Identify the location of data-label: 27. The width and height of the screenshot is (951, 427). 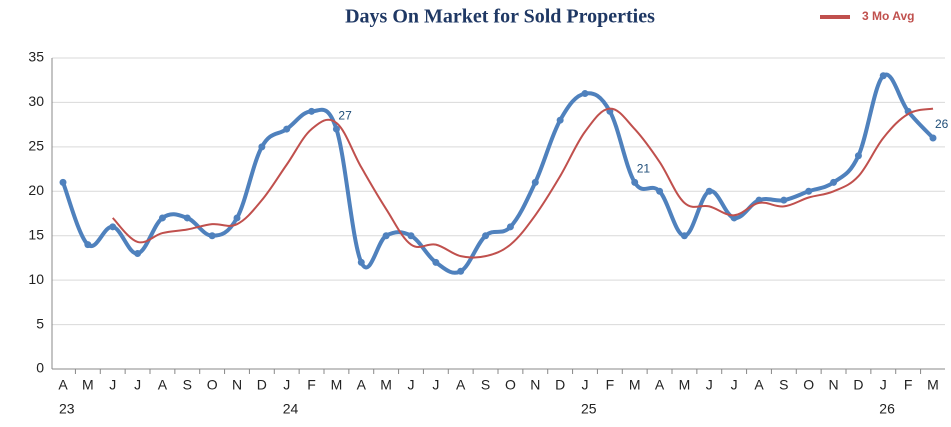
(345, 115).